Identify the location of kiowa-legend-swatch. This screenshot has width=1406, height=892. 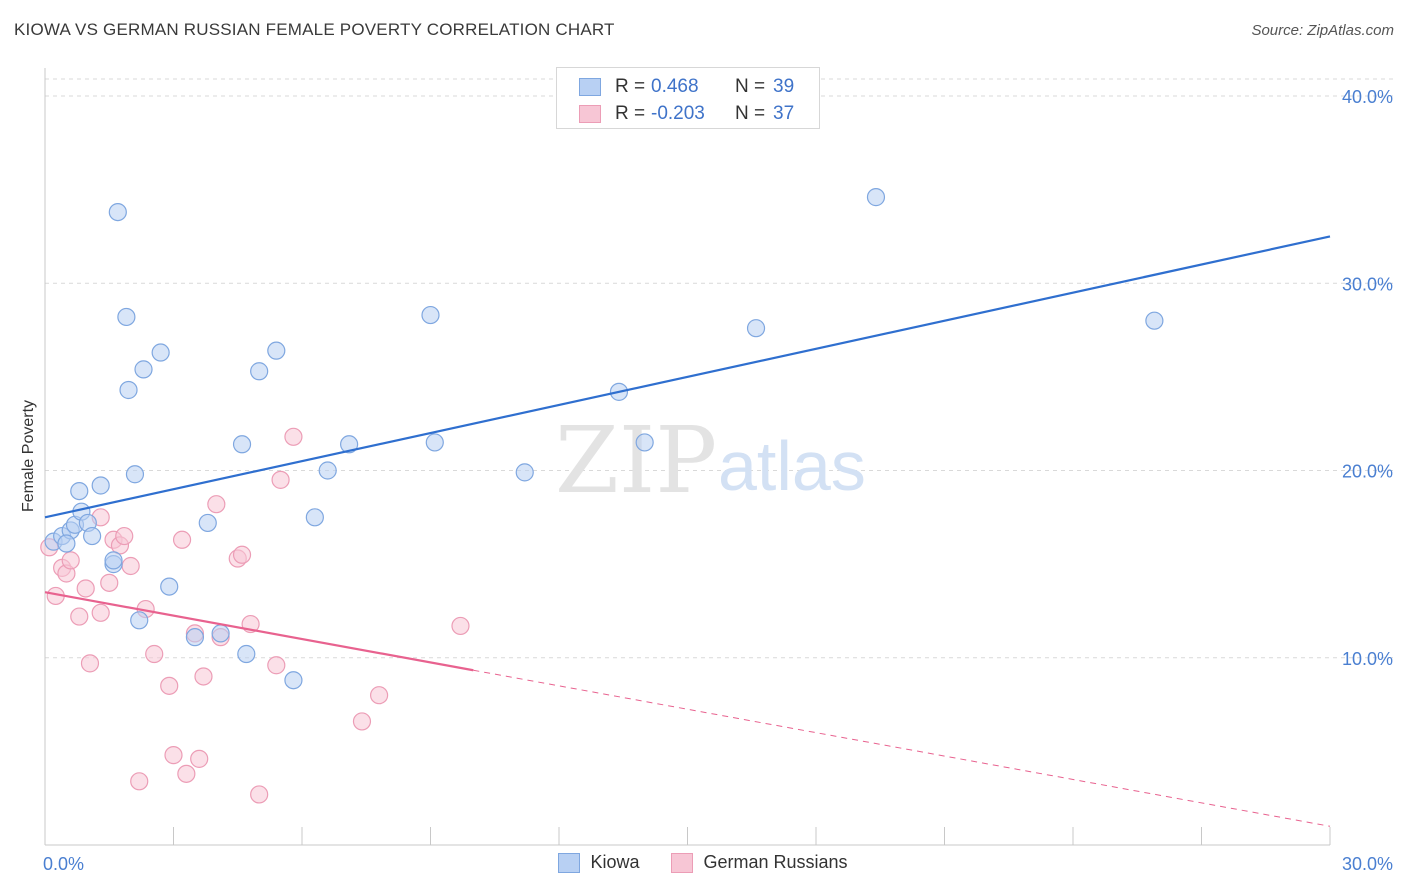
(569, 862).